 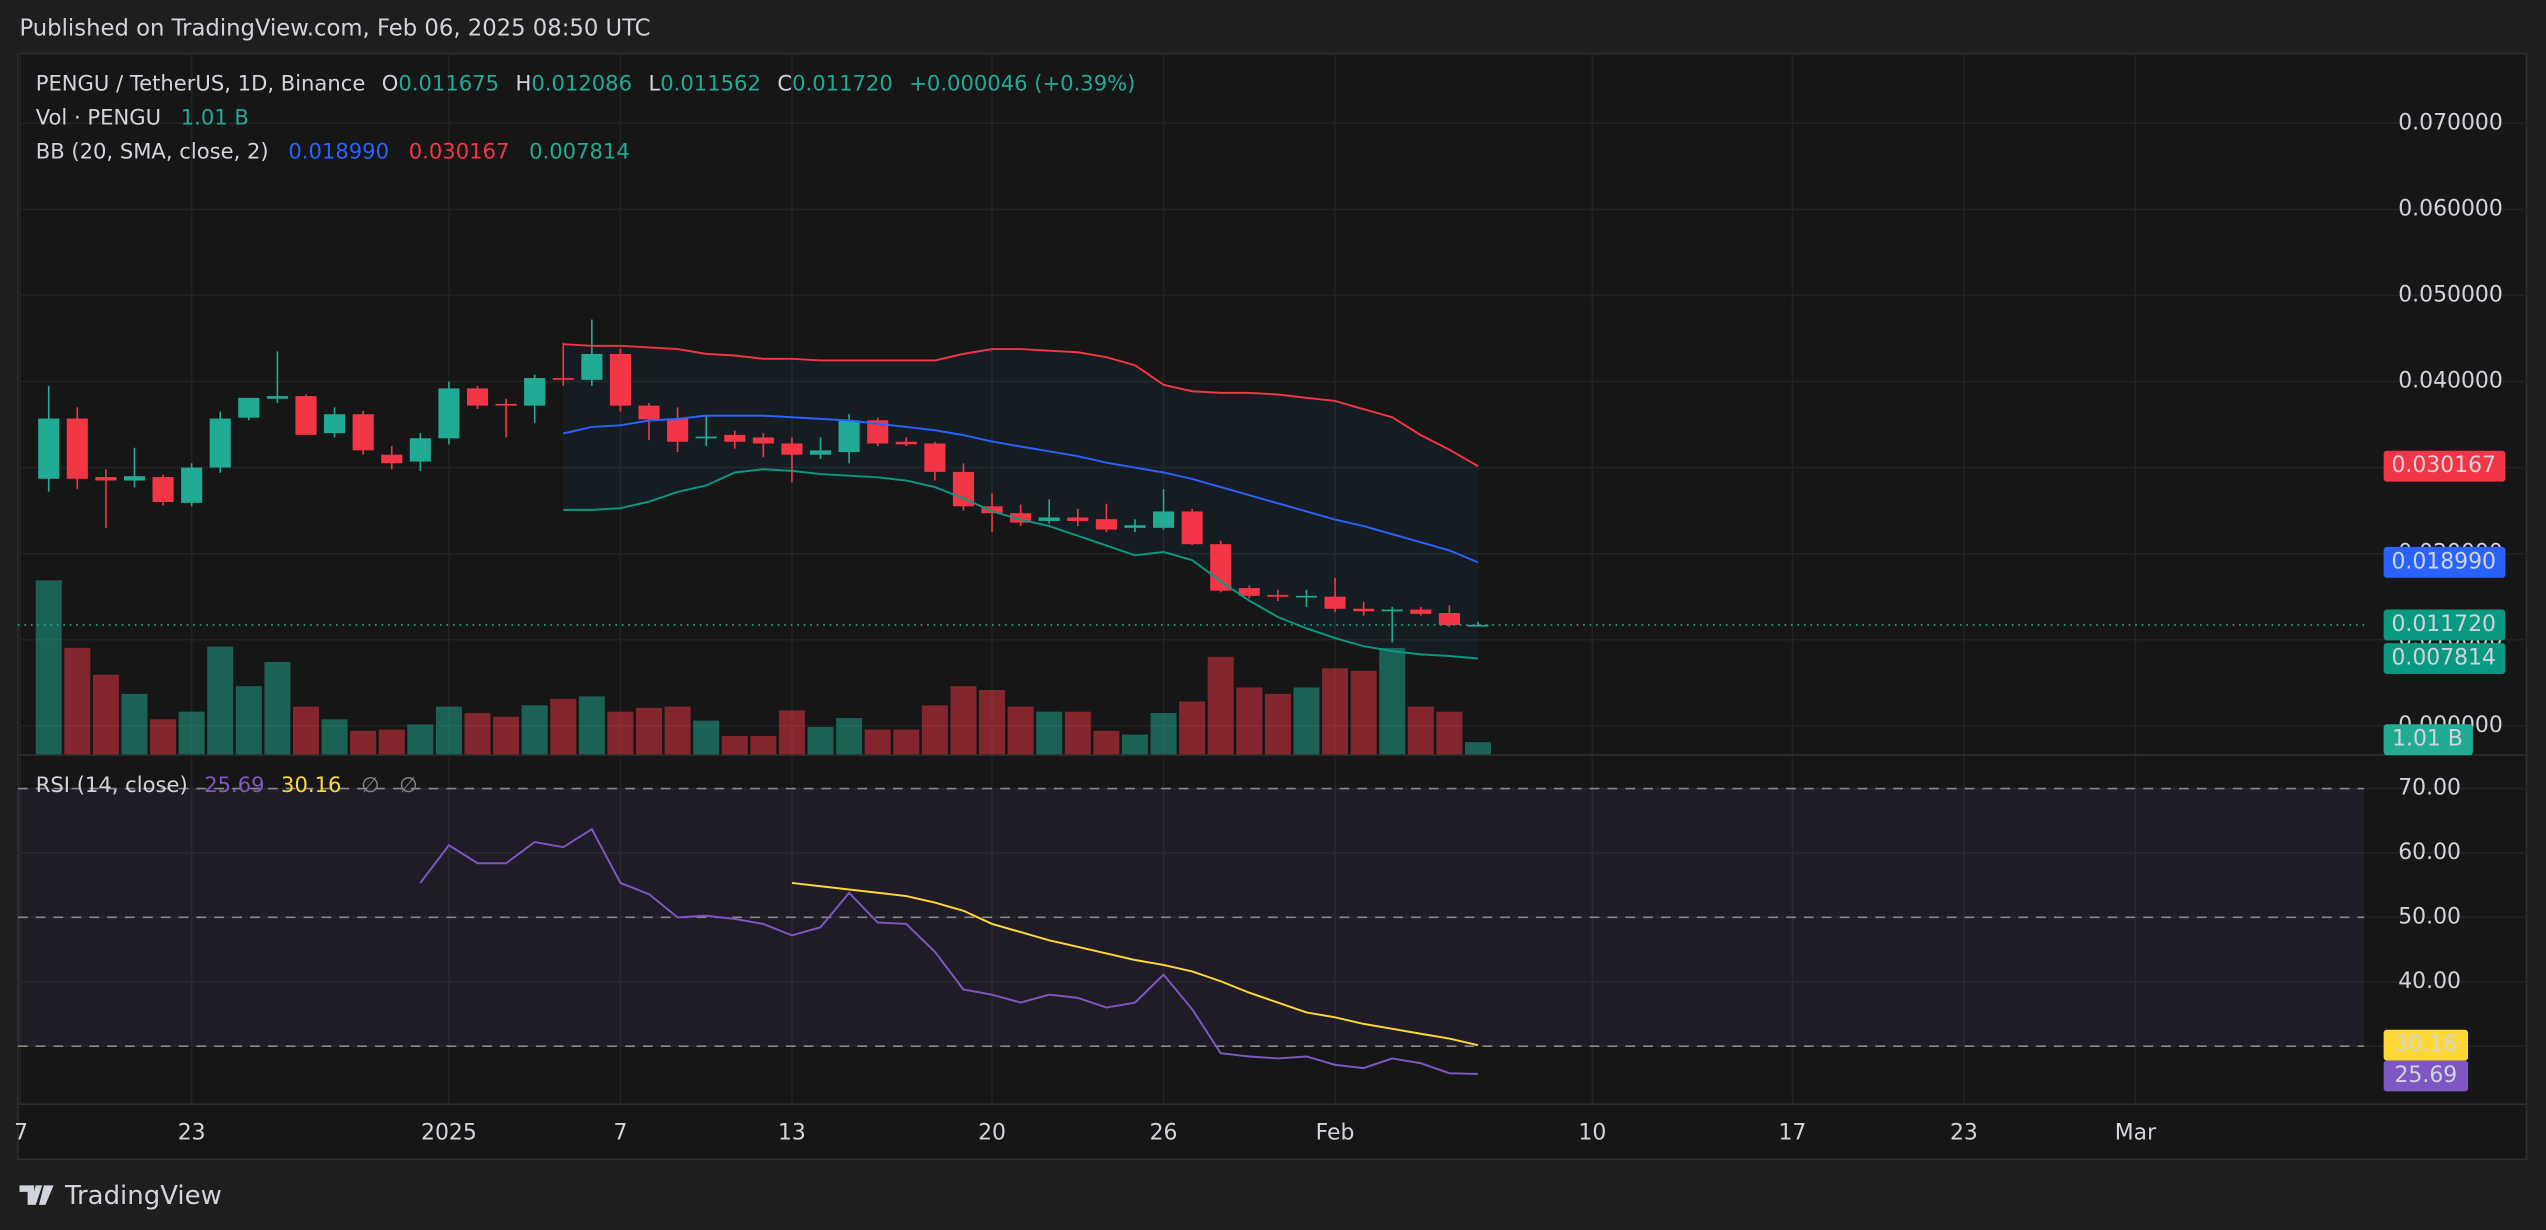 I want to click on bb-upper-value: 0.030167, so click(x=459, y=151).